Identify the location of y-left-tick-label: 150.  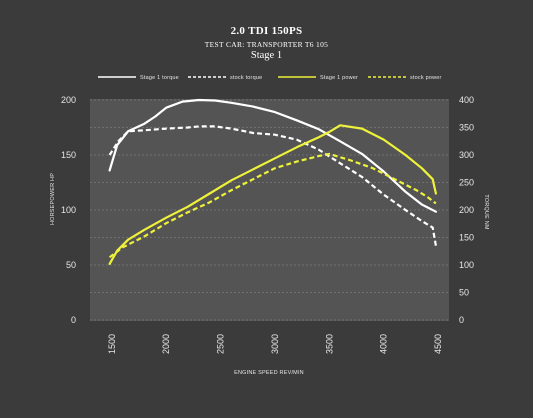
(68, 155).